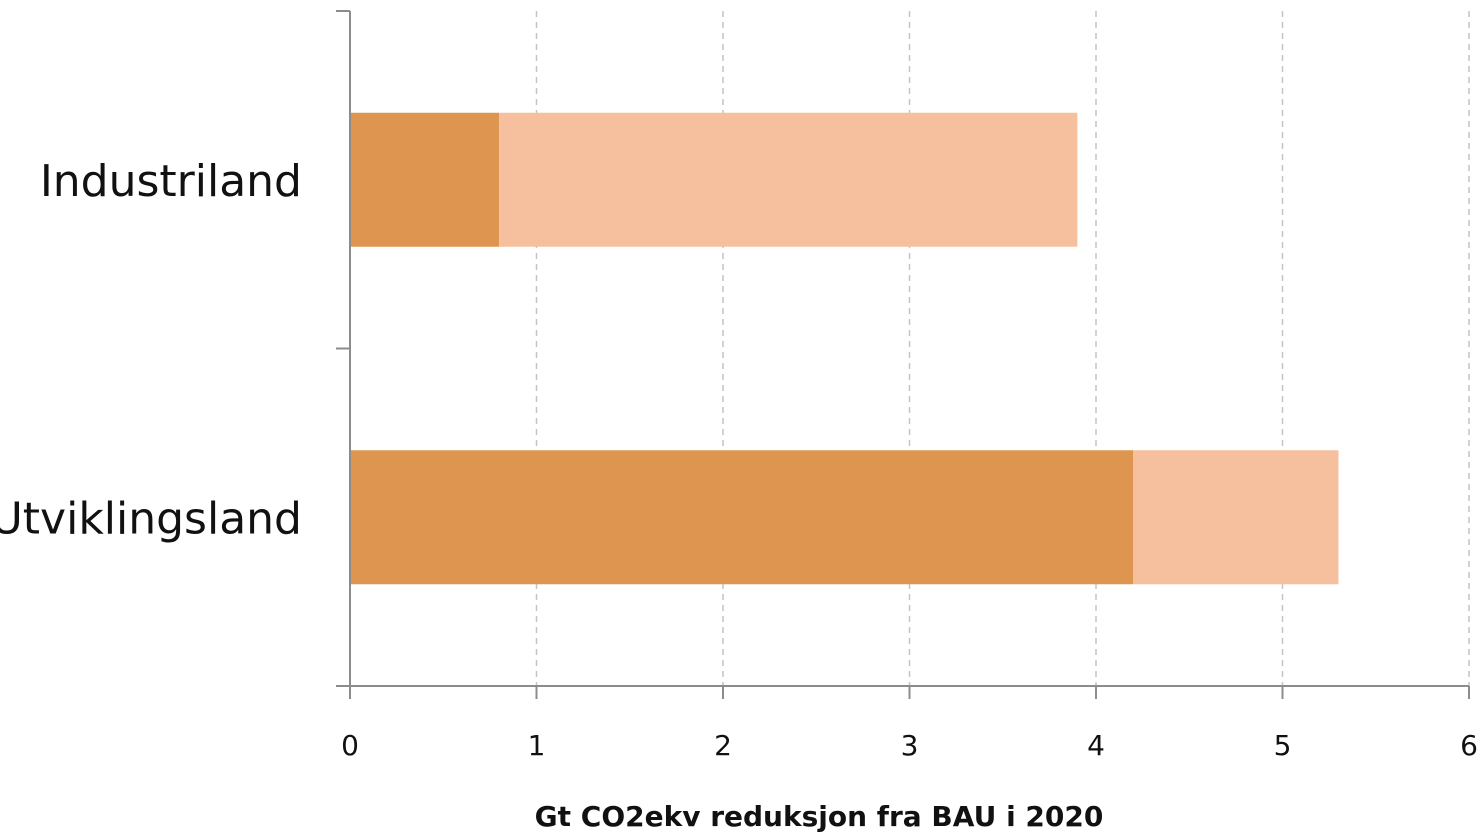  I want to click on x-tick-label-5: 5, so click(1283, 745).